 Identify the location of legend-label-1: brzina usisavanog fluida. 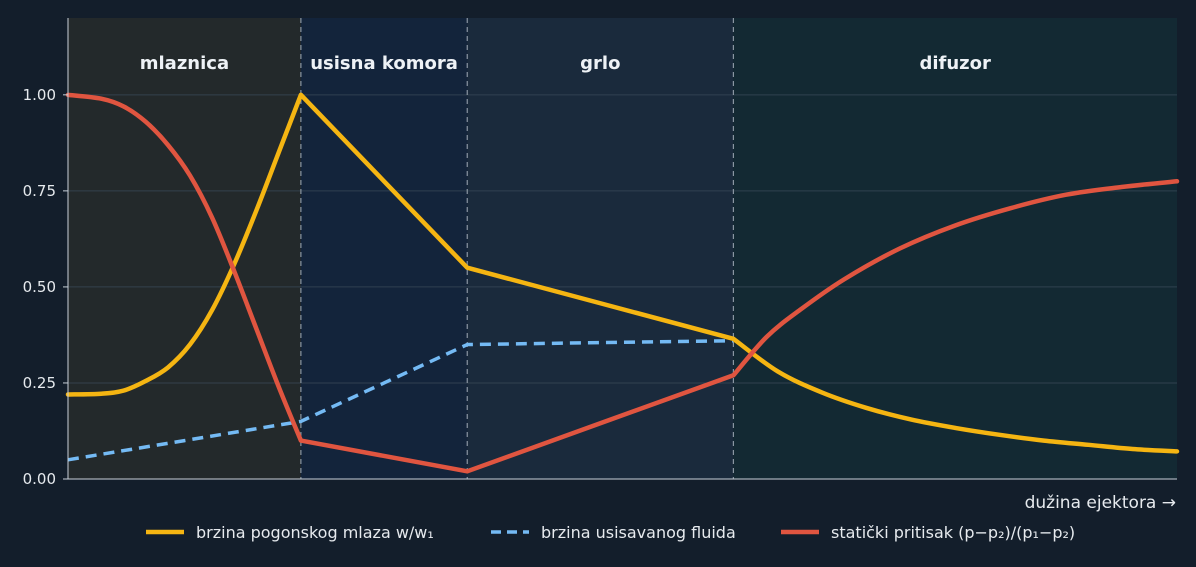
(638, 532).